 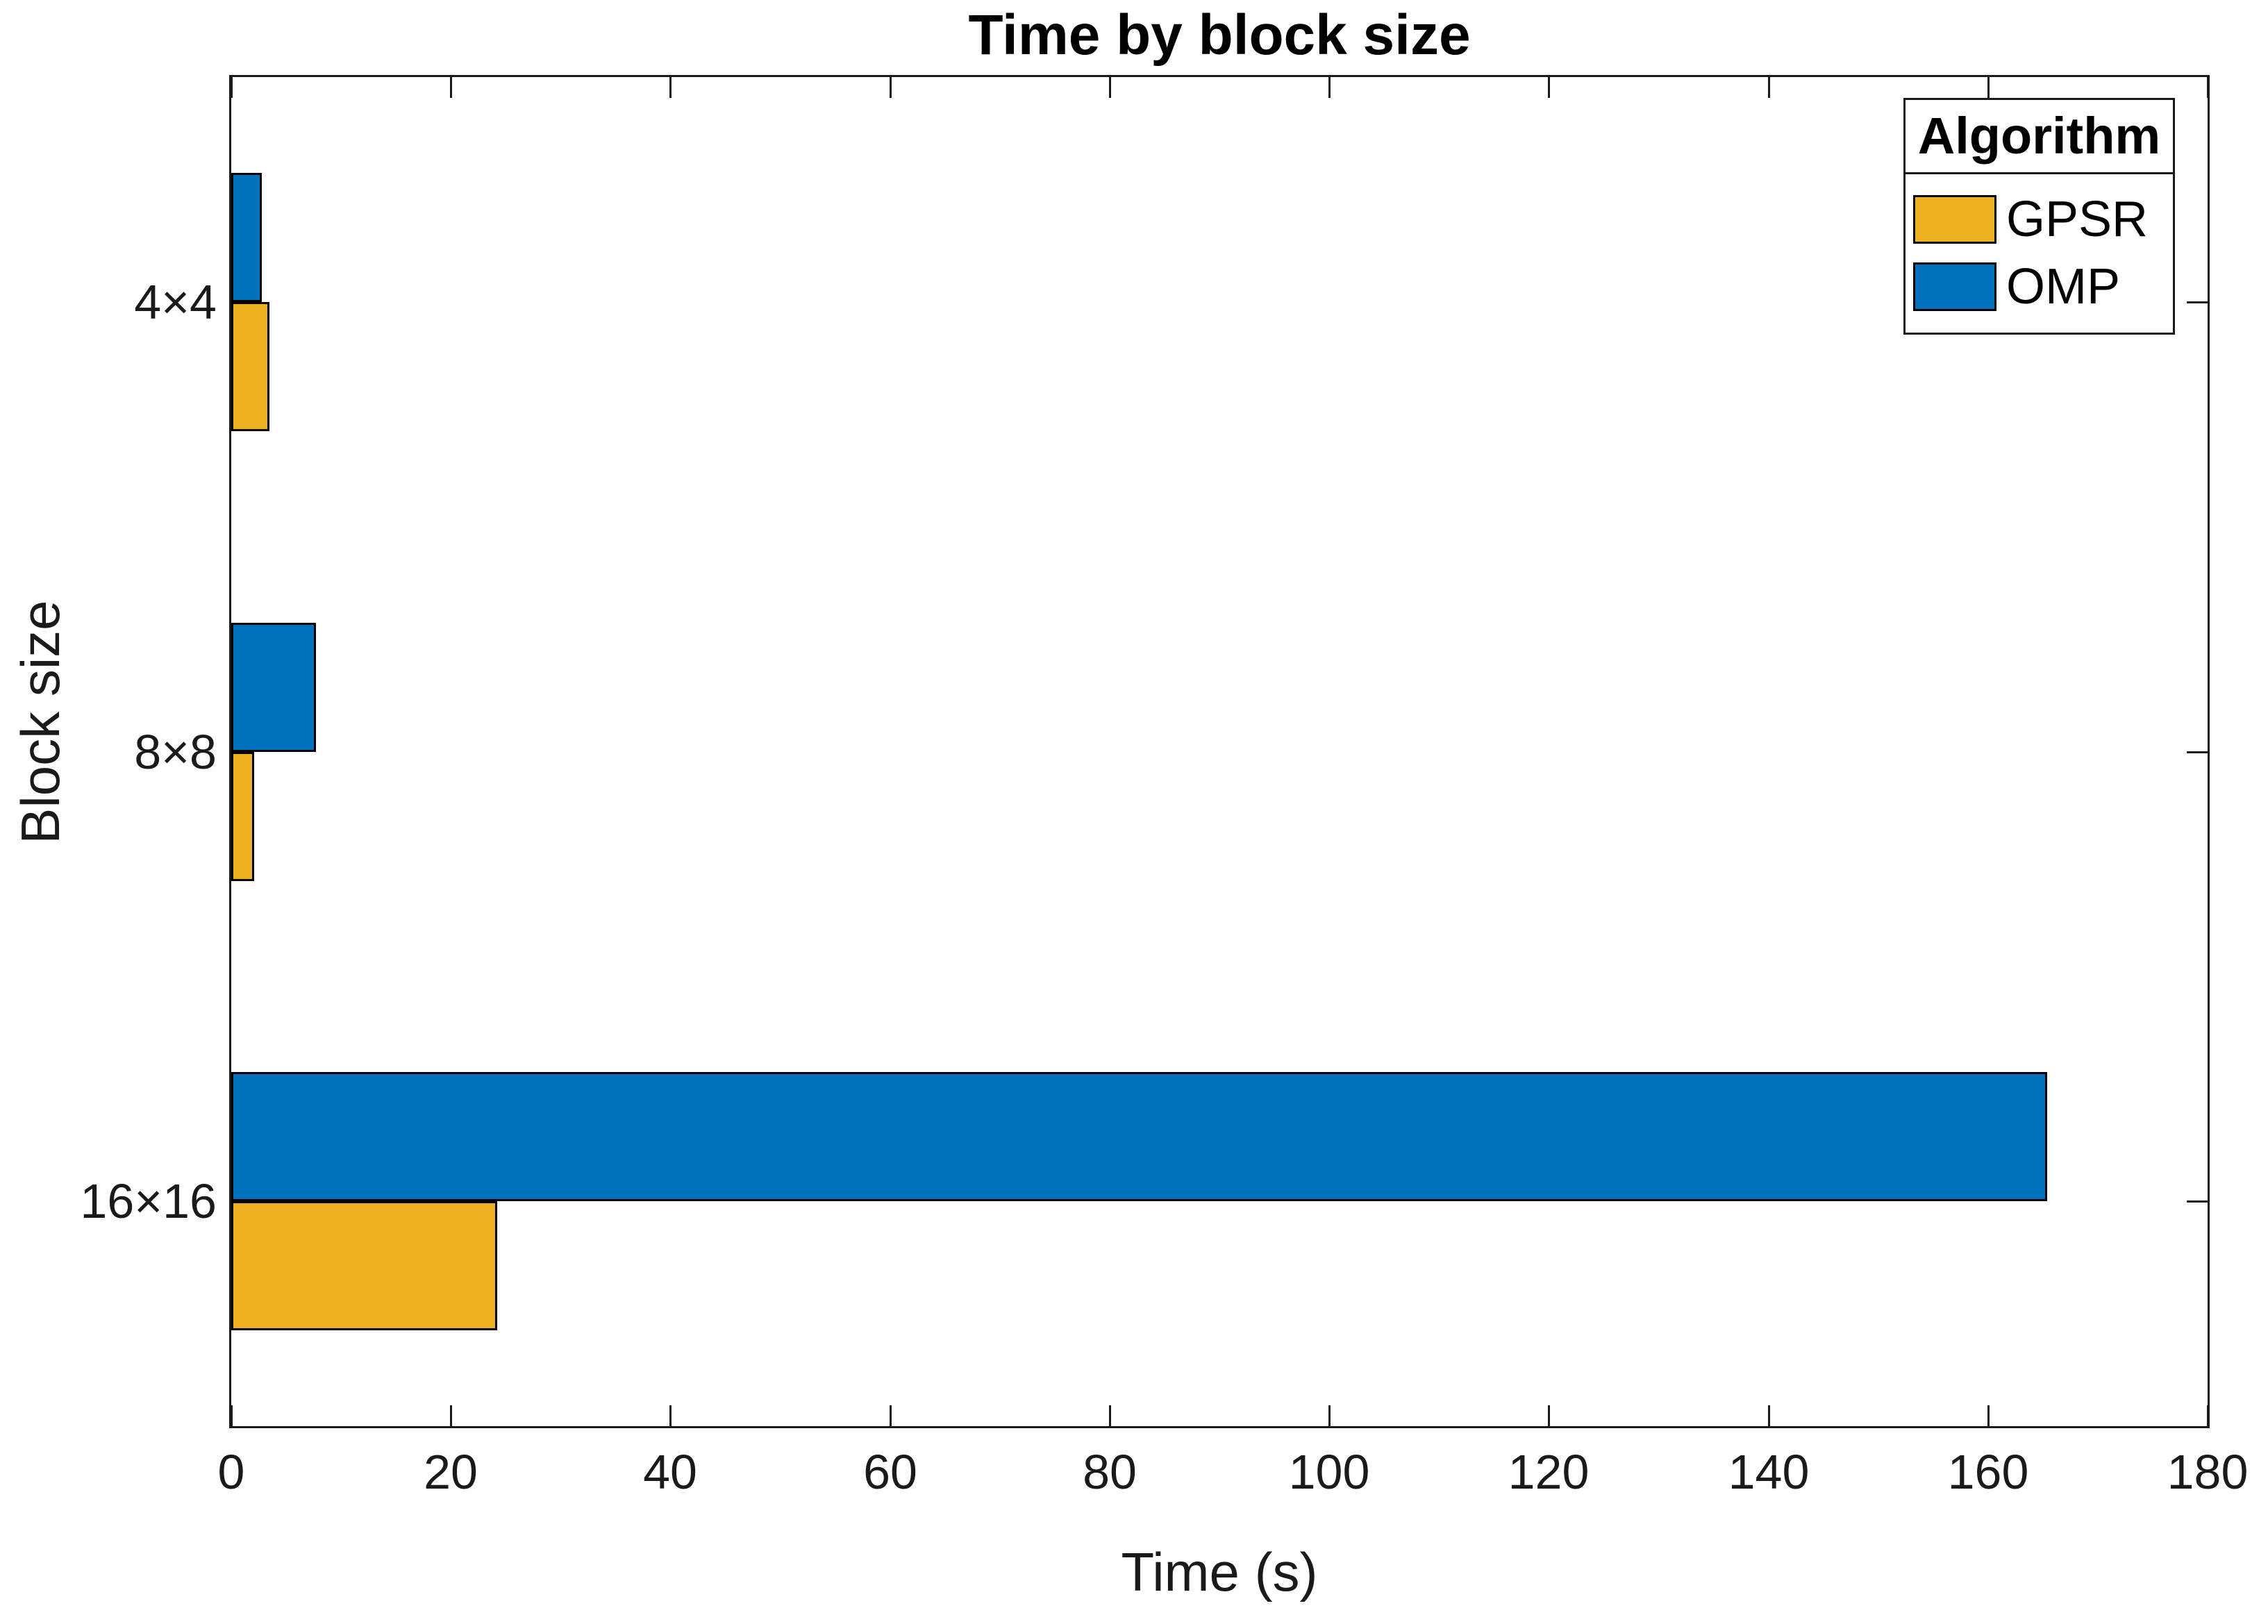 I want to click on x-tick-label: 0, so click(x=231, y=1472).